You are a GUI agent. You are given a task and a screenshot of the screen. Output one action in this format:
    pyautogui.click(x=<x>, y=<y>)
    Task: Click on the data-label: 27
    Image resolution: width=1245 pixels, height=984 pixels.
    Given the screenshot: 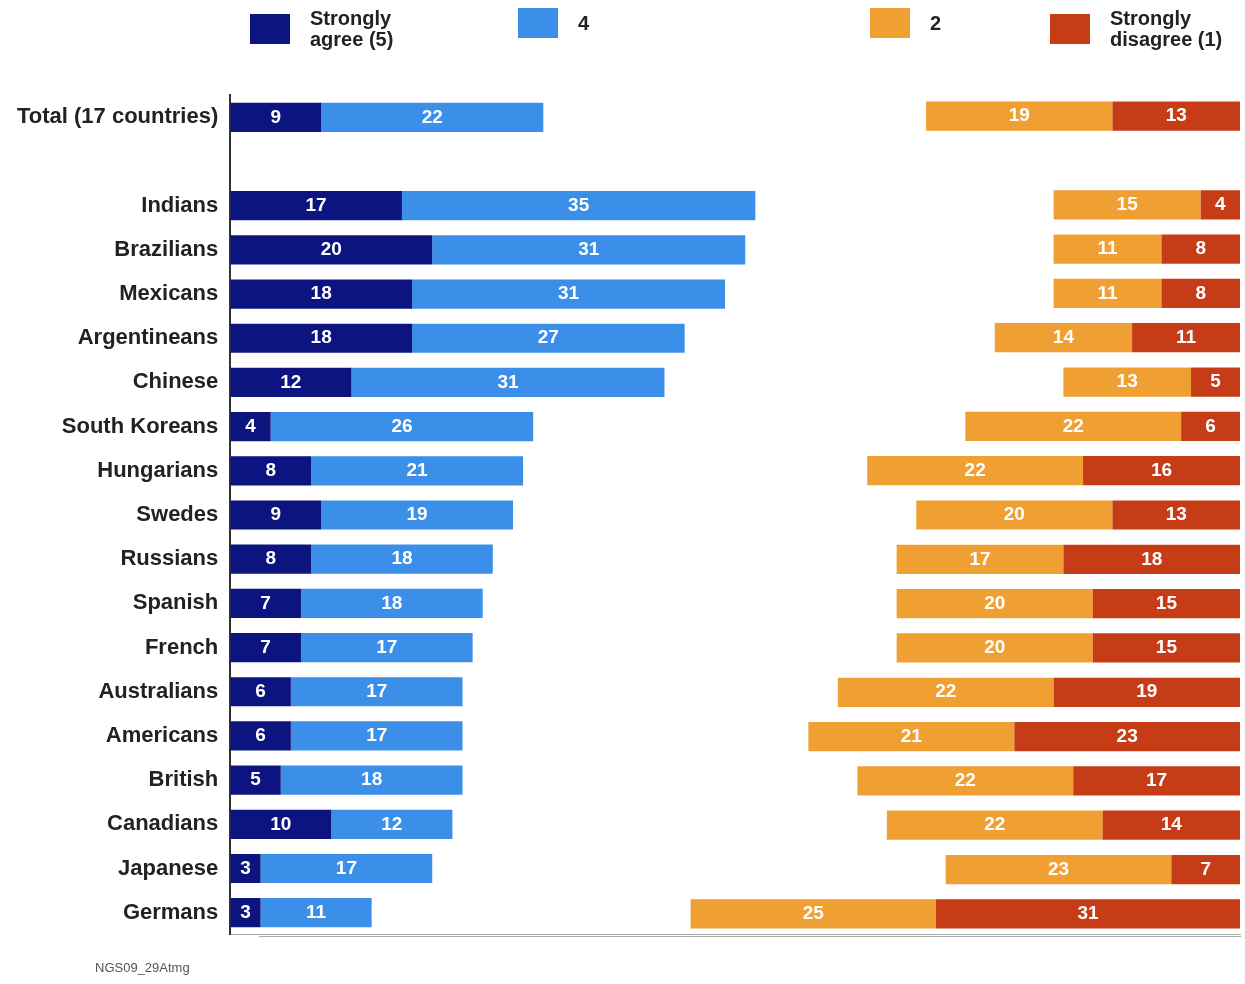 What is the action you would take?
    pyautogui.click(x=548, y=337)
    